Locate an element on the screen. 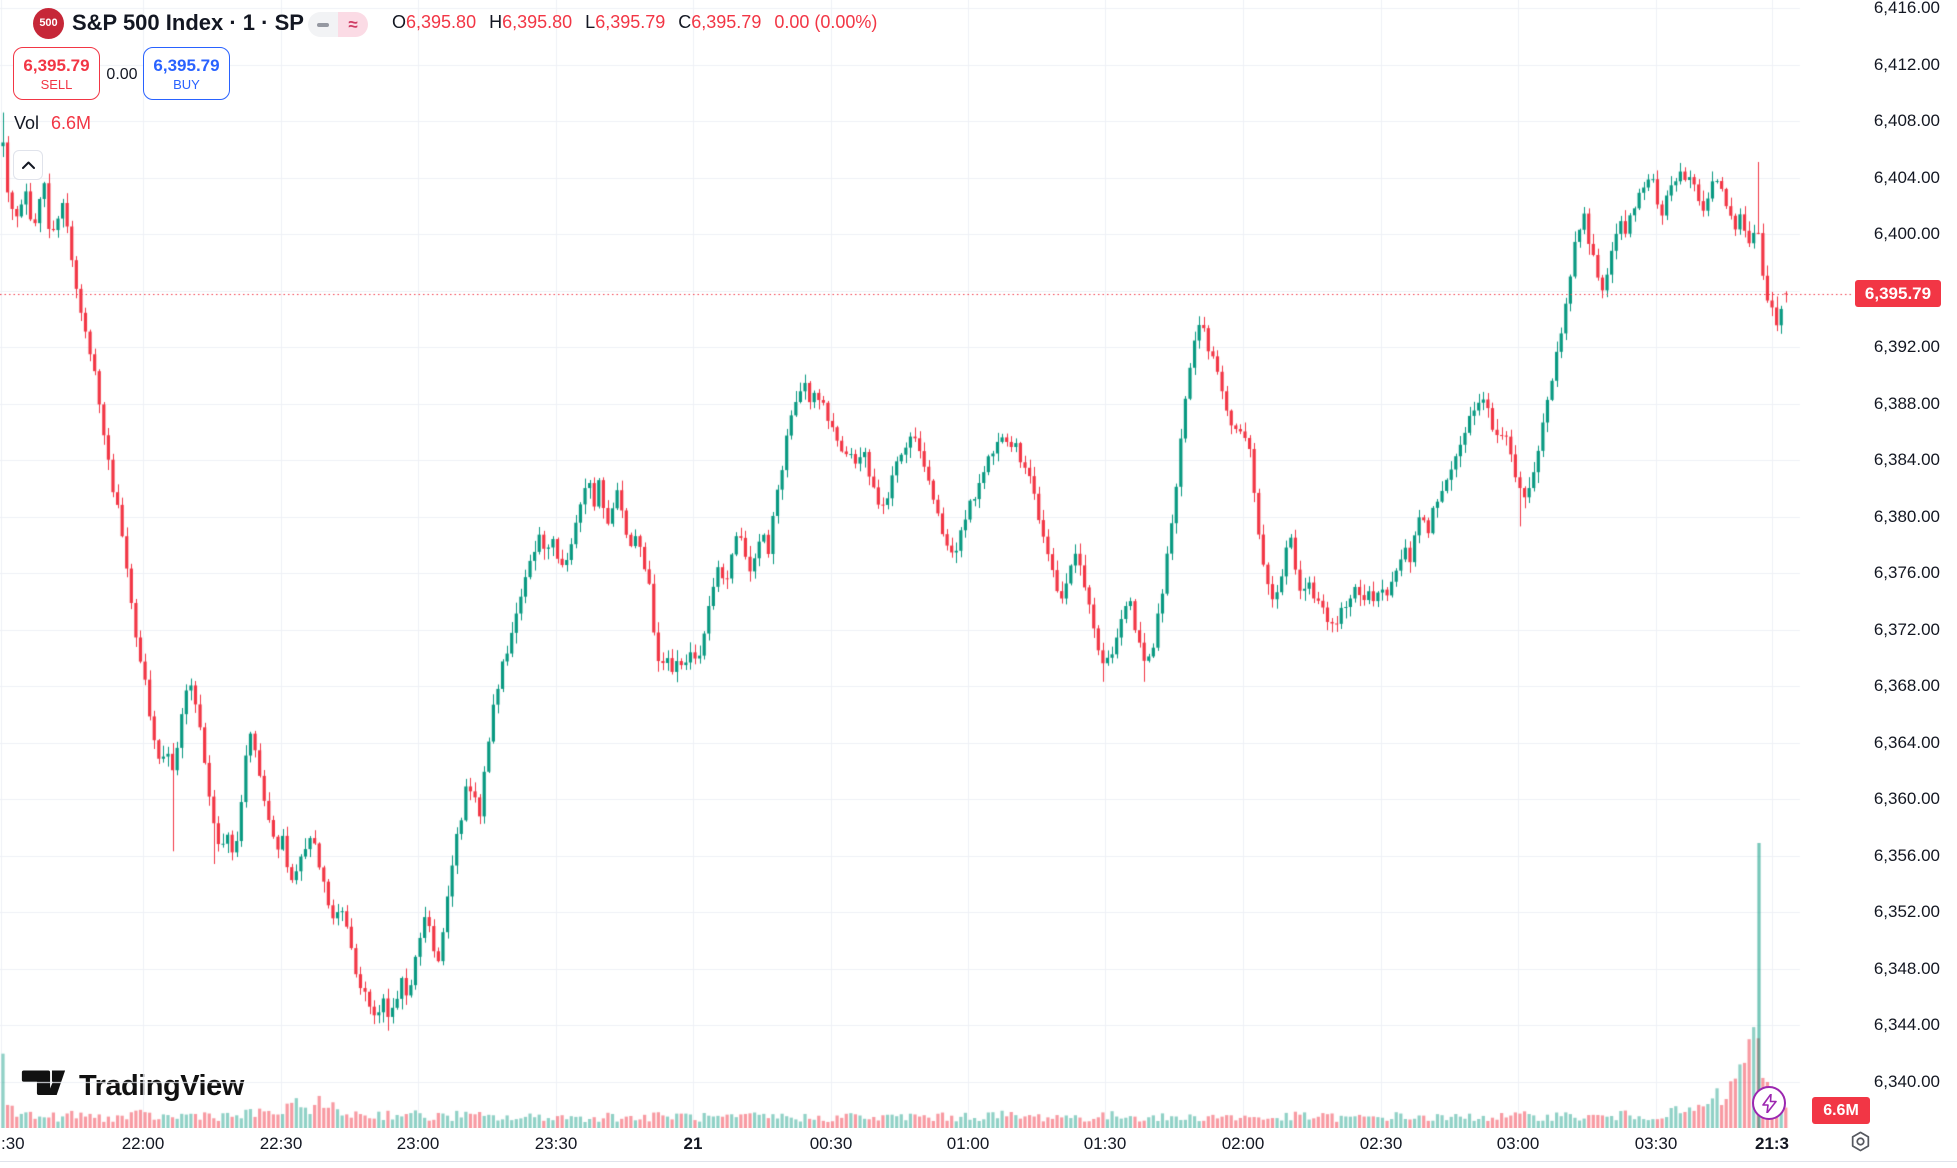  time-axis-label: 21 is located at coordinates (693, 1143).